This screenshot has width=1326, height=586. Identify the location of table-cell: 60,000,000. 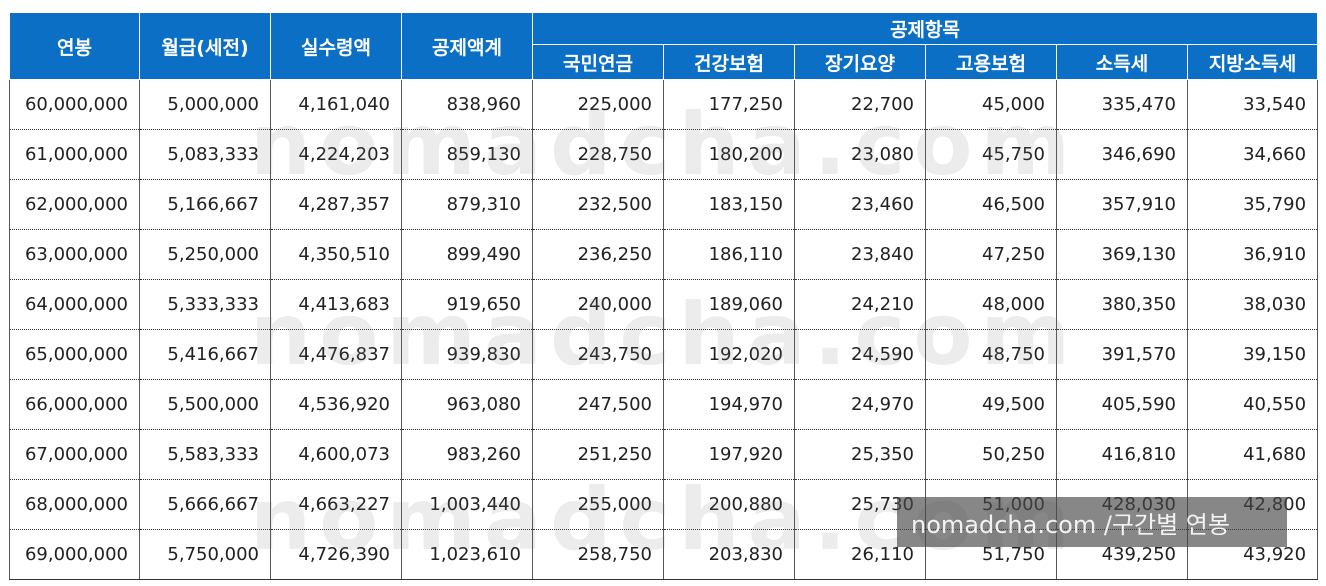
(74, 104).